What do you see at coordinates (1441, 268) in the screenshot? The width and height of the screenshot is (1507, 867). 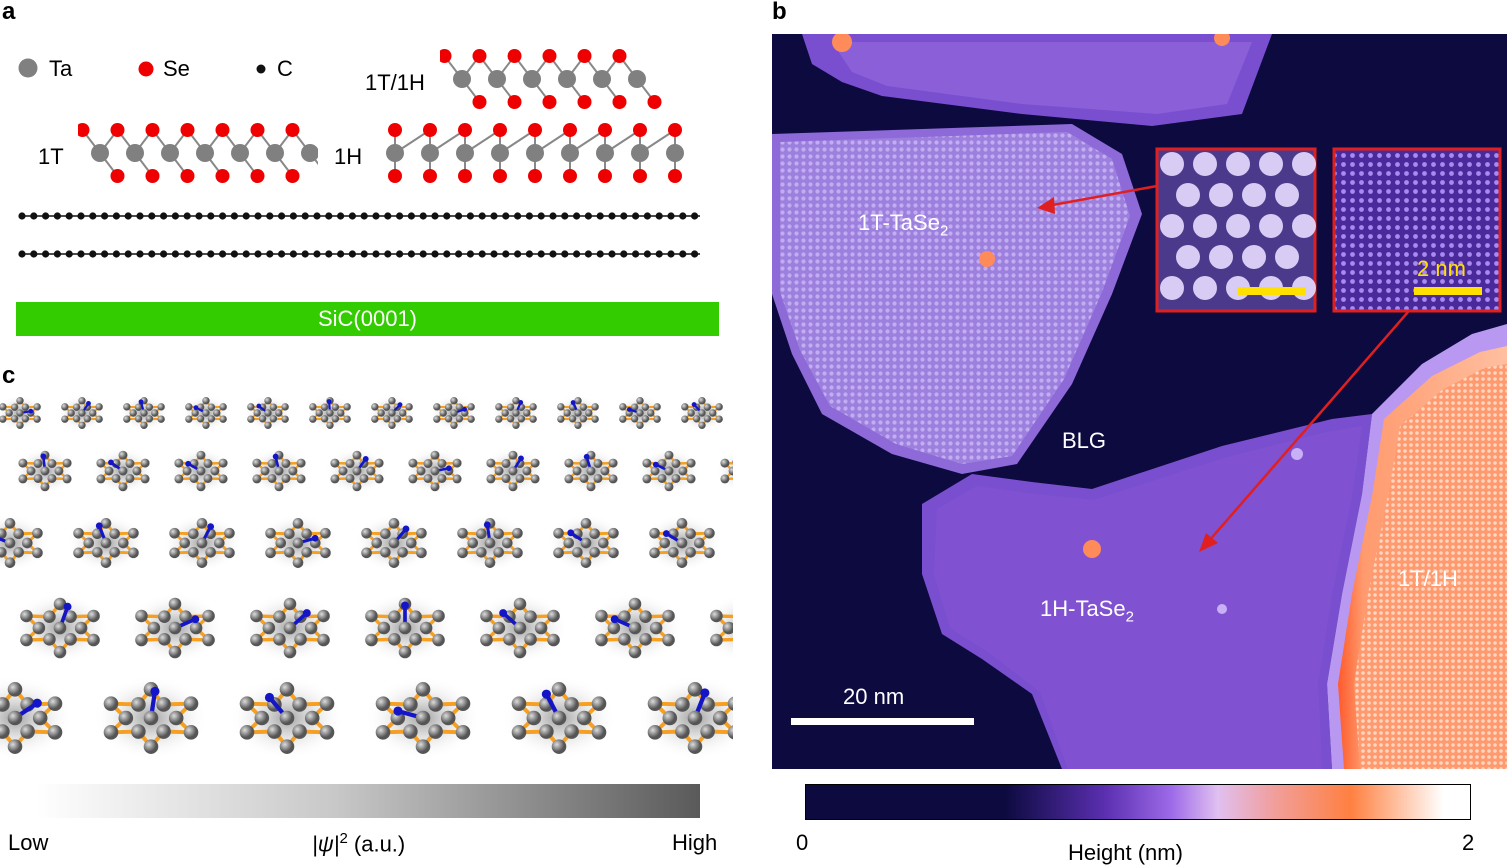 I see `inset-scale-bar-label: 2 nm` at bounding box center [1441, 268].